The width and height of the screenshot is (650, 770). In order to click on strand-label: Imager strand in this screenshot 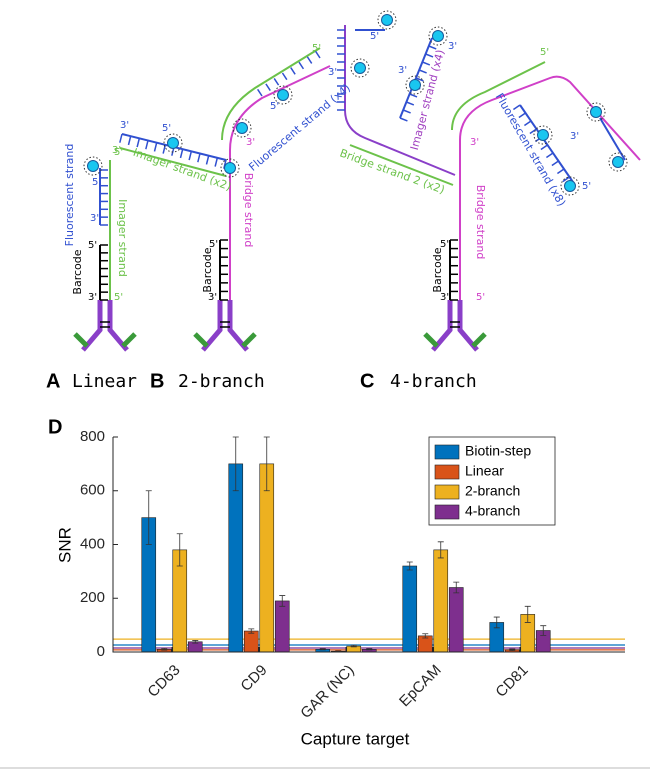, I will do `click(122, 238)`.